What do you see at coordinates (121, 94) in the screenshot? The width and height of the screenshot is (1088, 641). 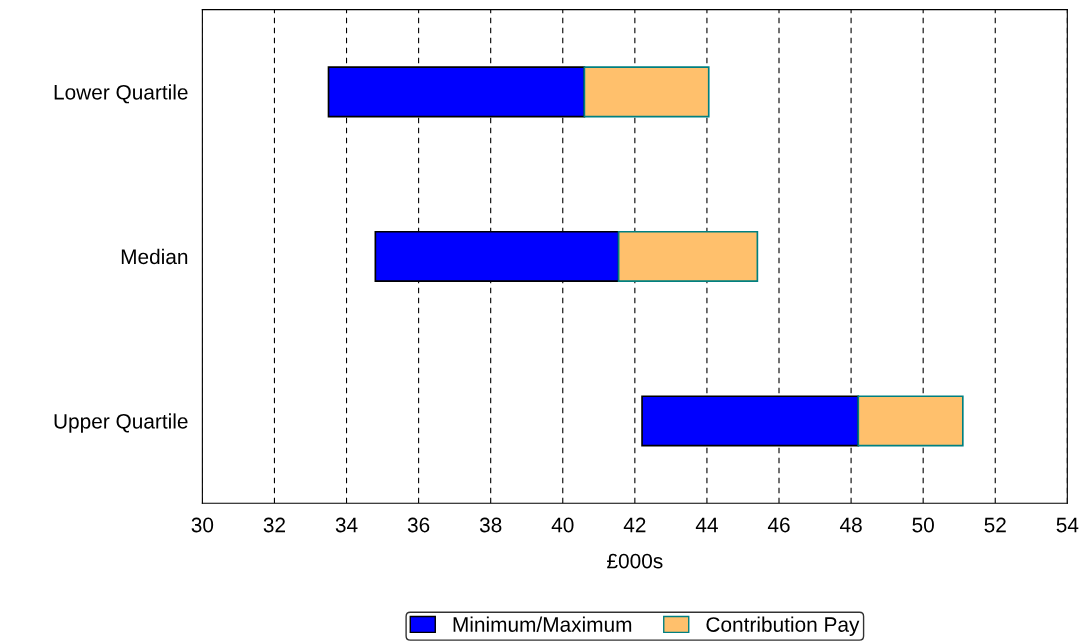 I see `y-tick-label: Lower Quartile` at bounding box center [121, 94].